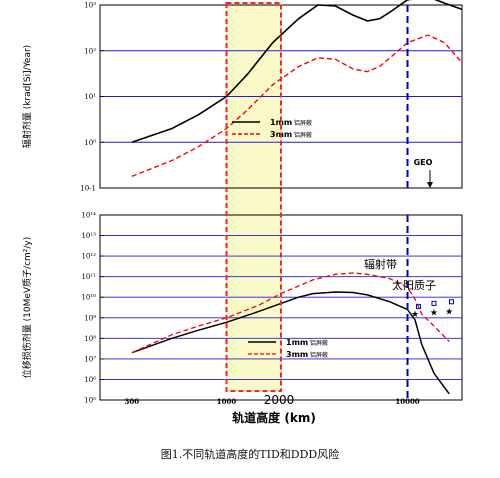  What do you see at coordinates (90, 380) in the screenshot?
I see `y-tick-label: 10⁶` at bounding box center [90, 380].